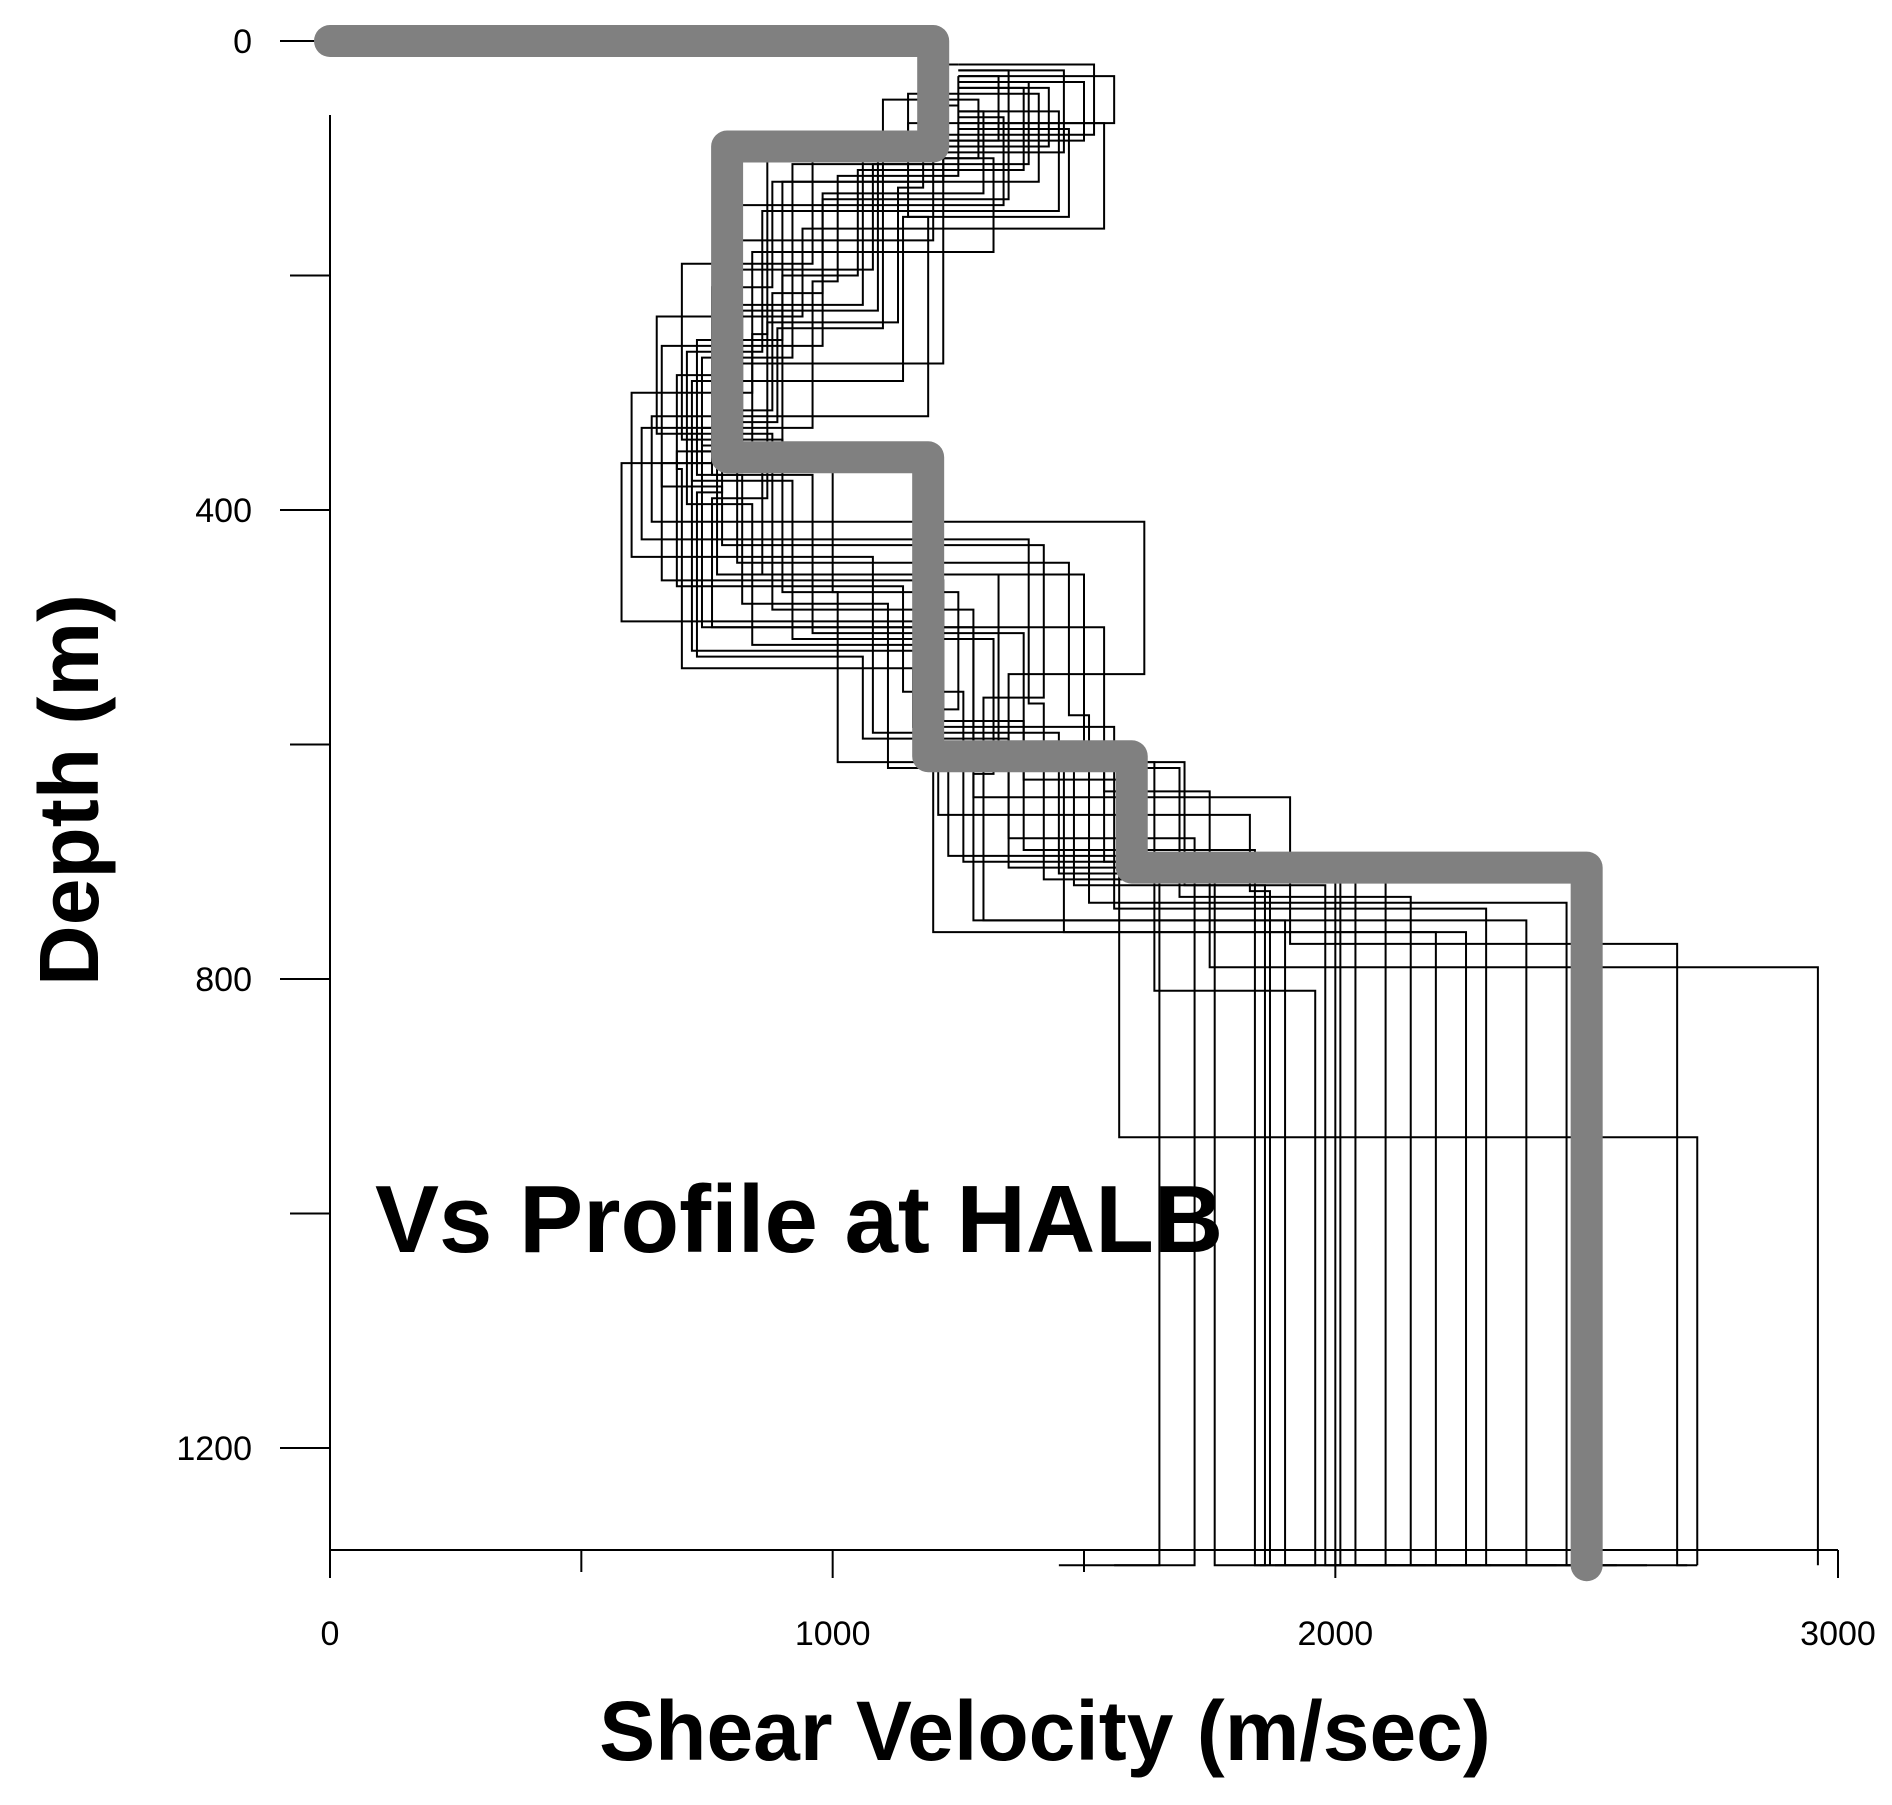 This screenshot has width=1892, height=1805. What do you see at coordinates (330, 1634) in the screenshot?
I see `x-tick-label: 0` at bounding box center [330, 1634].